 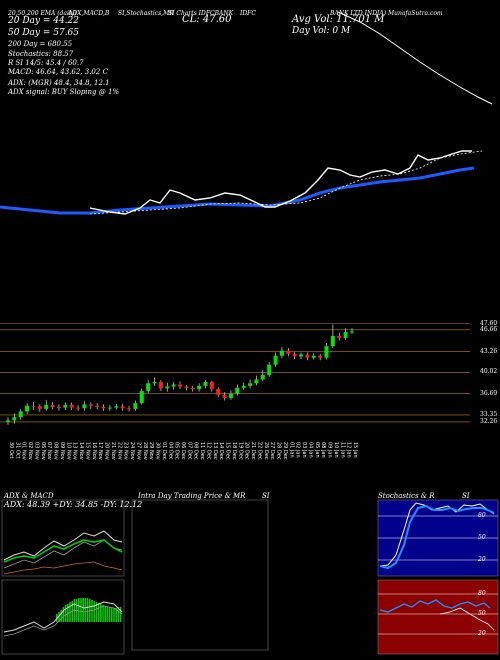 What do you see at coordinates (63, 568) in the screenshot?
I see `adx-orange-line` at bounding box center [63, 568].